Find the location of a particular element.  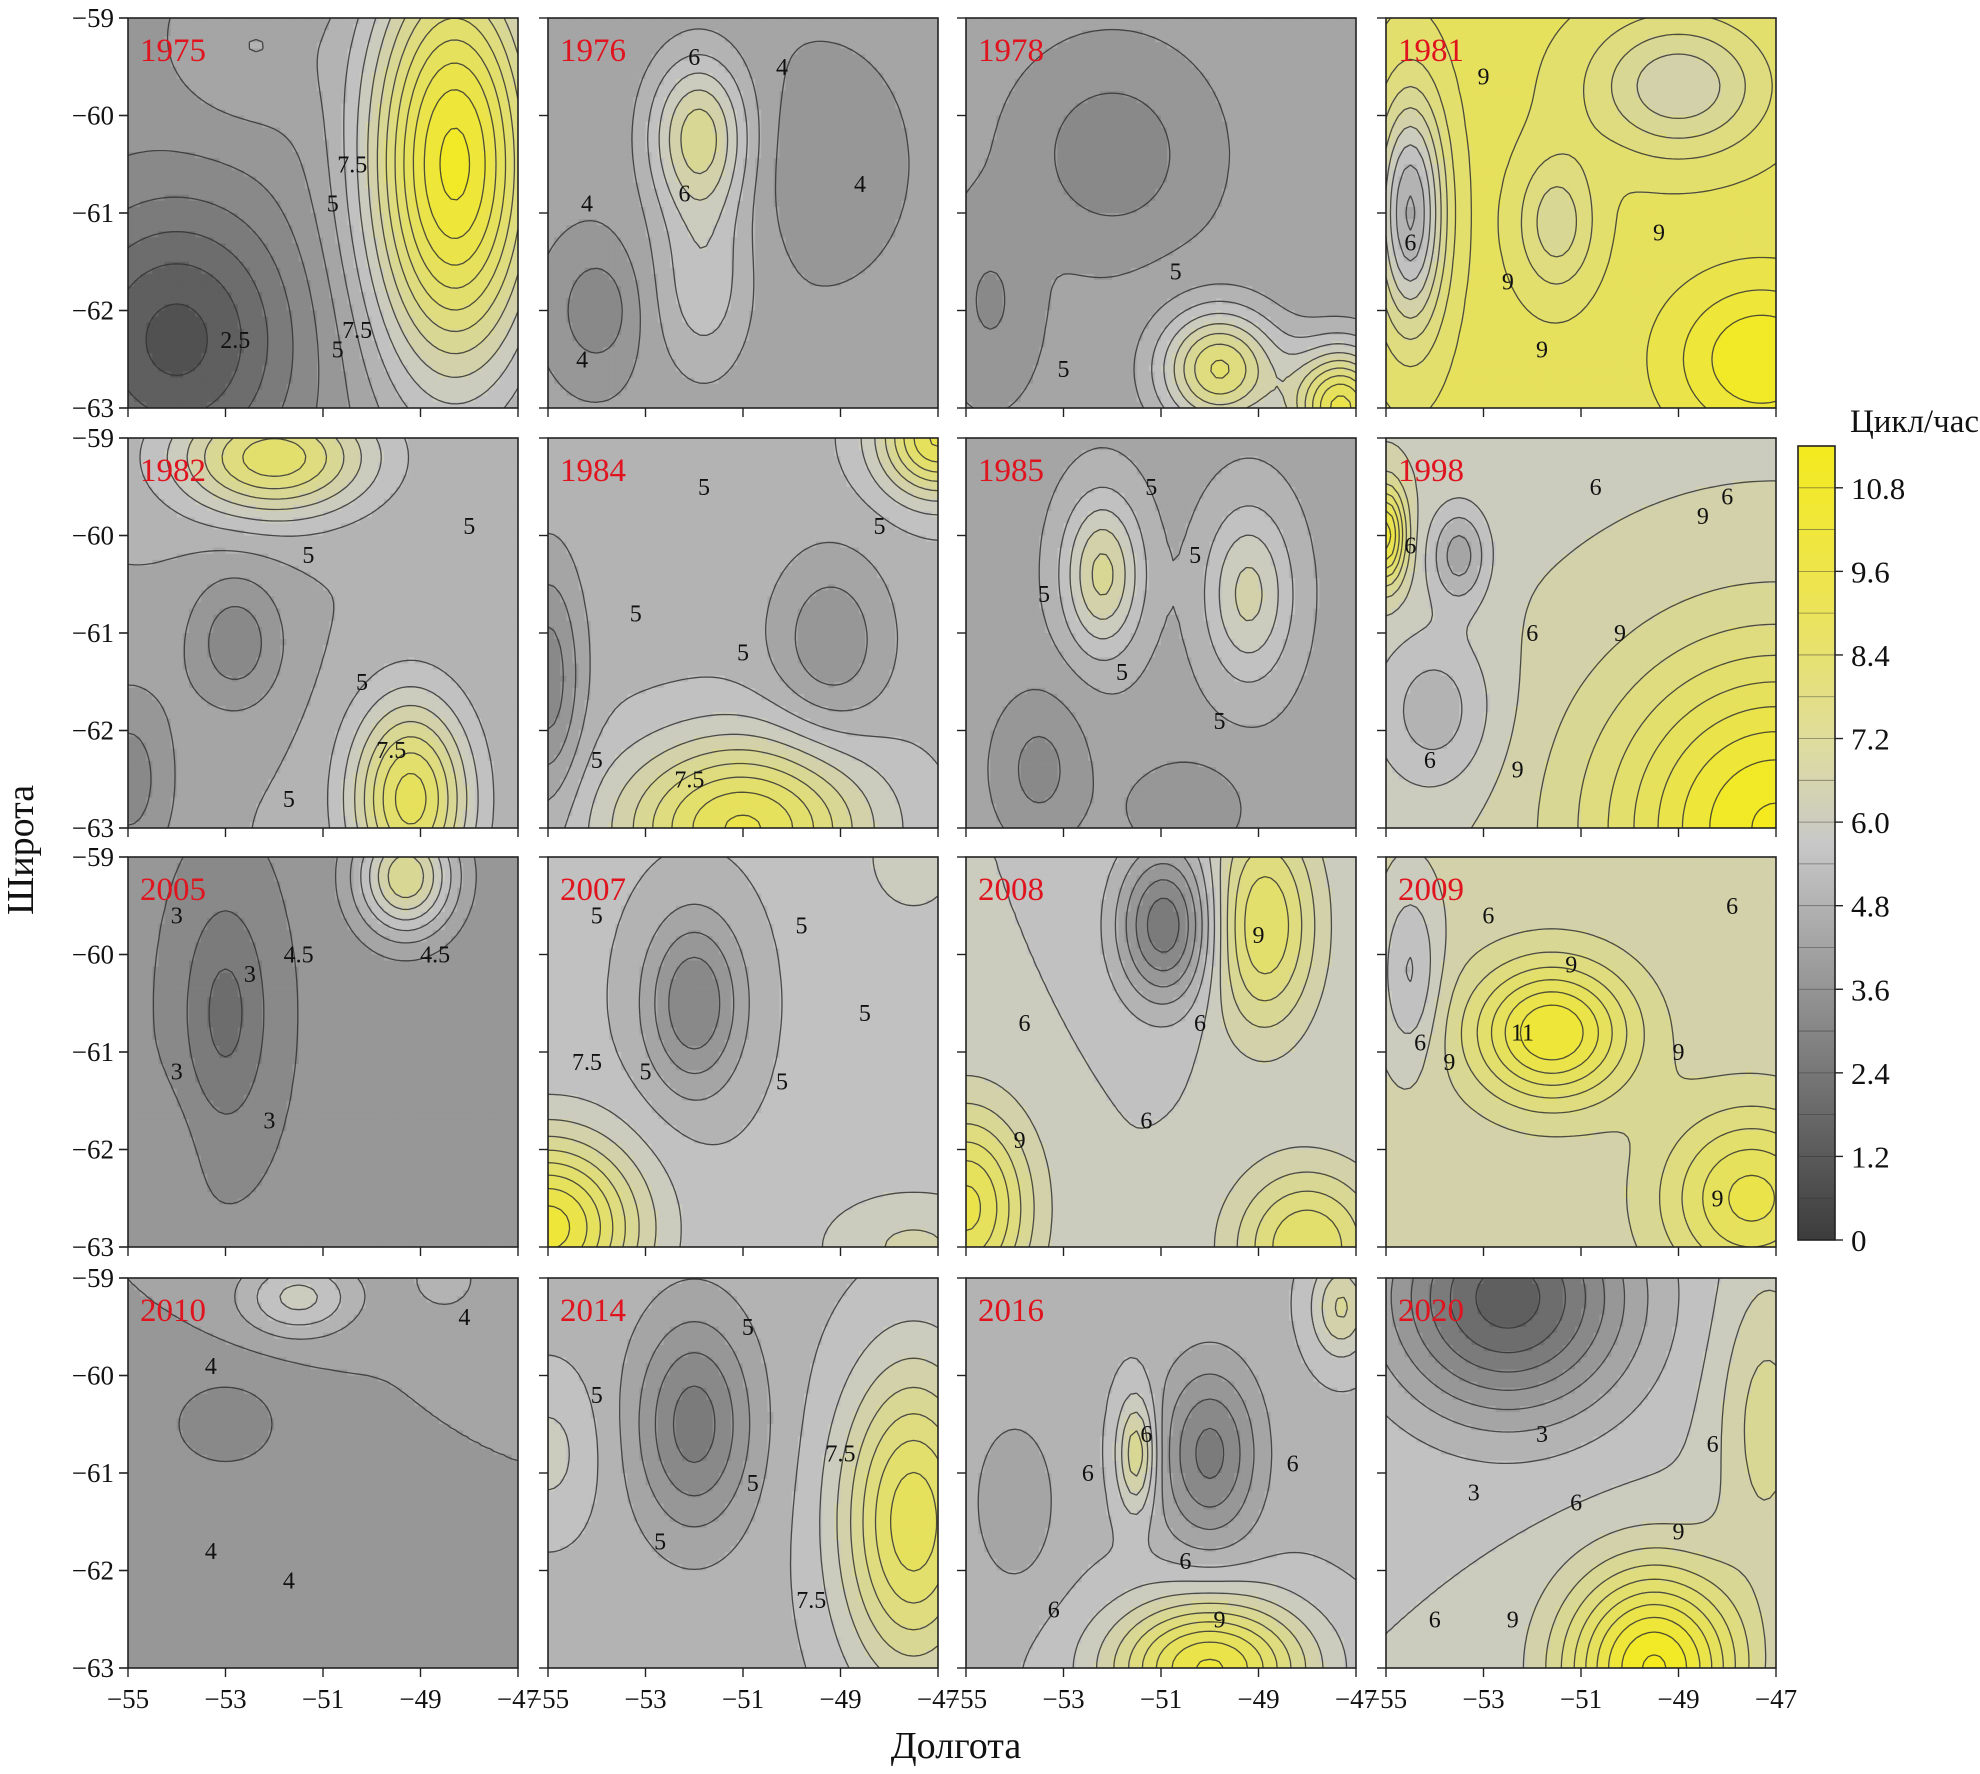

x-tick-label: −49 is located at coordinates (840, 1699).